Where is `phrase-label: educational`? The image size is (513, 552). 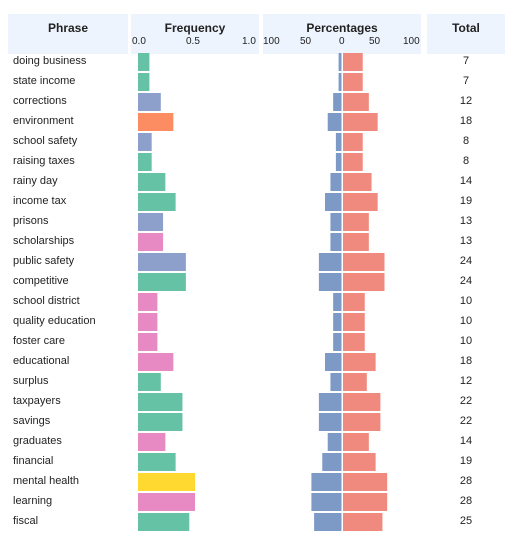 phrase-label: educational is located at coordinates (41, 361).